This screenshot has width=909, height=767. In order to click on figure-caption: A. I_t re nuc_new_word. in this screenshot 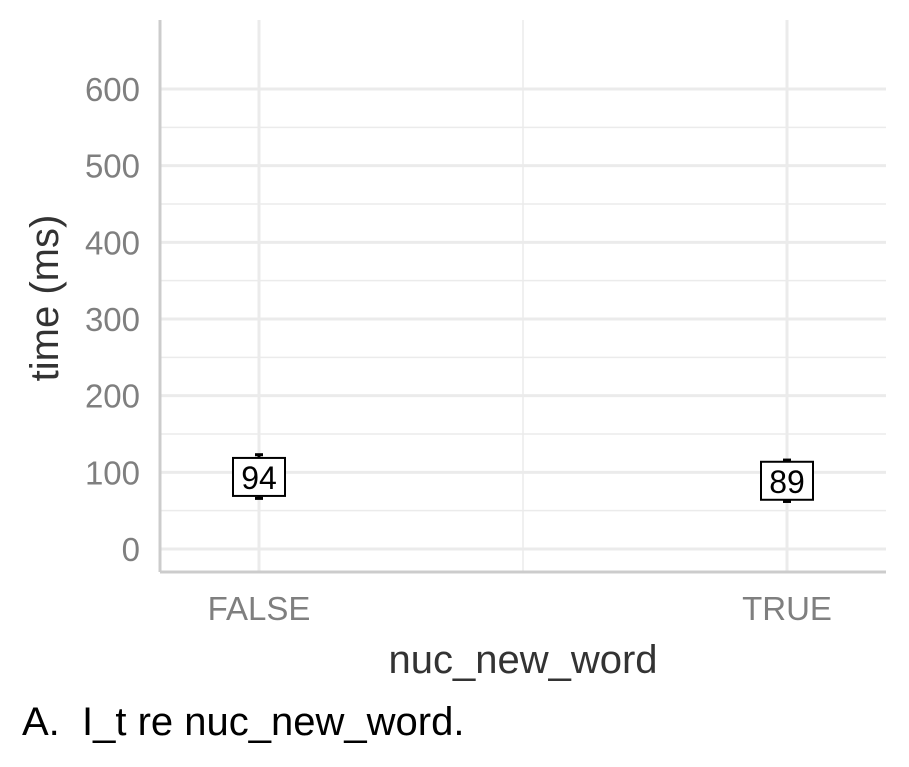, I will do `click(243, 722)`.